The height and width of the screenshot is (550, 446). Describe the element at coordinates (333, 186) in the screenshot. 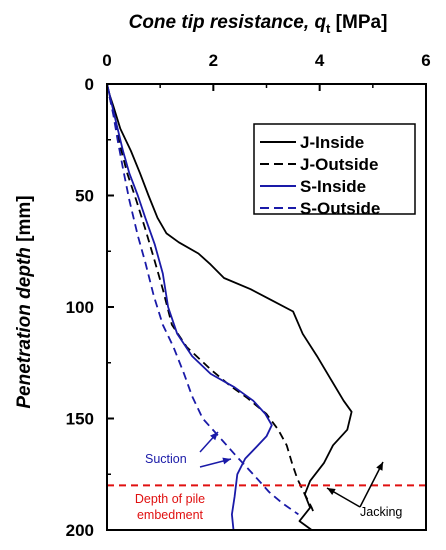

I see `legend-label: S-Inside` at that location.